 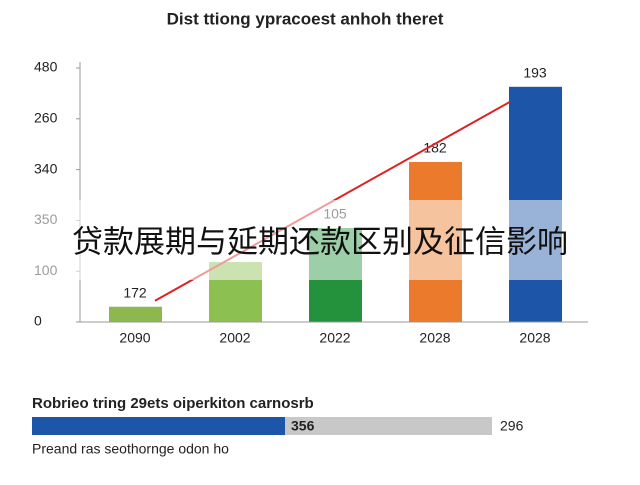 What do you see at coordinates (512, 426) in the screenshot?
I see `progress-end-label: 296` at bounding box center [512, 426].